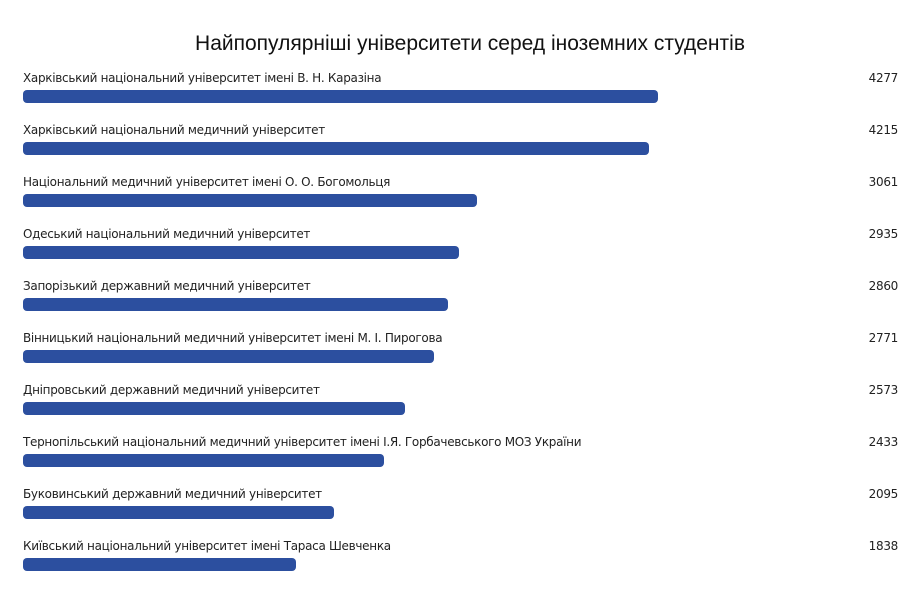 This screenshot has width=918, height=606. What do you see at coordinates (883, 494) in the screenshot?
I see `bar-value: 2095` at bounding box center [883, 494].